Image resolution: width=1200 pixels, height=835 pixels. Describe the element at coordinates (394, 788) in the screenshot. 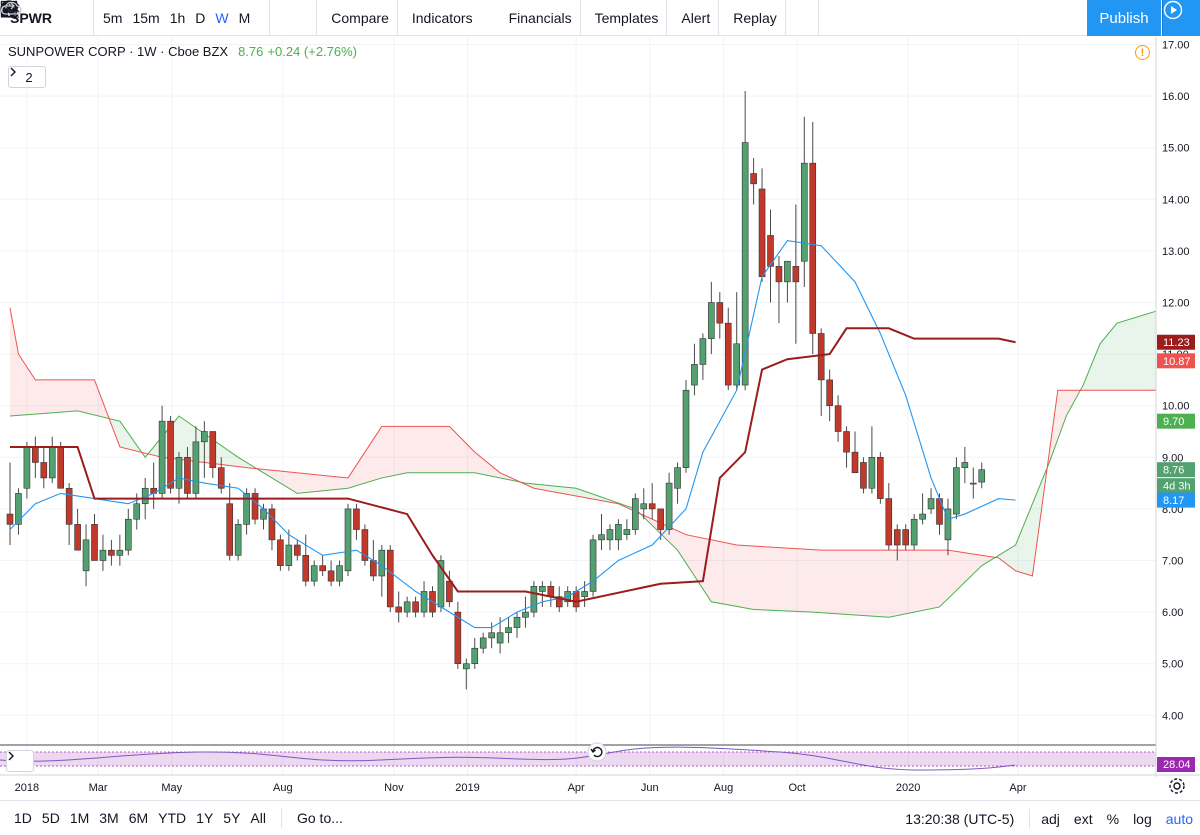

I see `time-tick-label: Nov` at that location.